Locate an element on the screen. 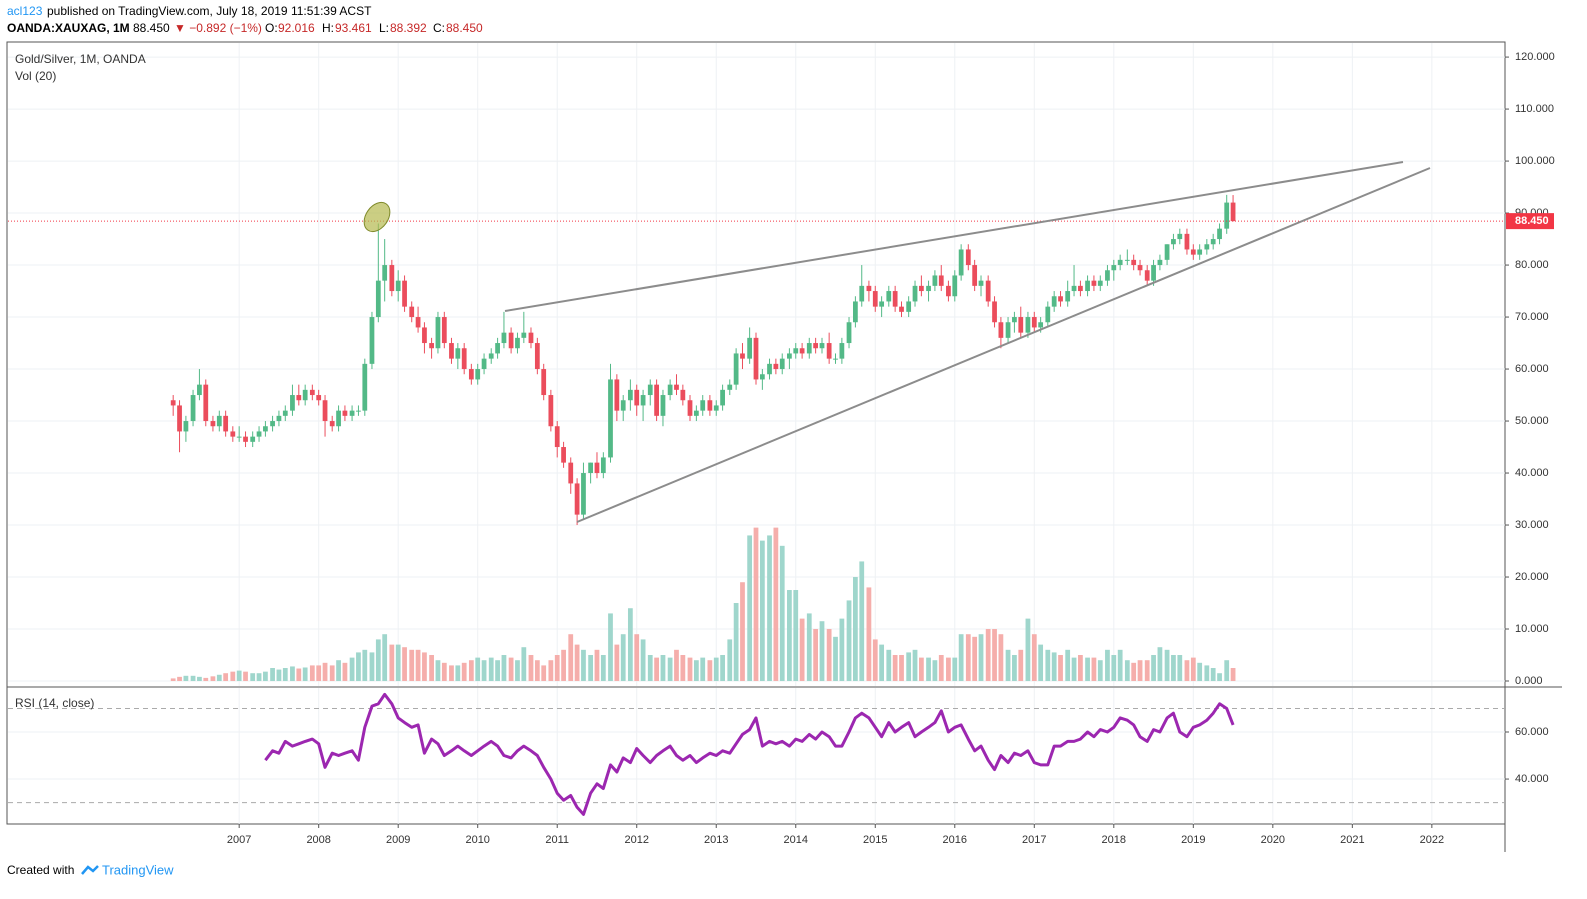  footer-brand: TradingView is located at coordinates (138, 869).